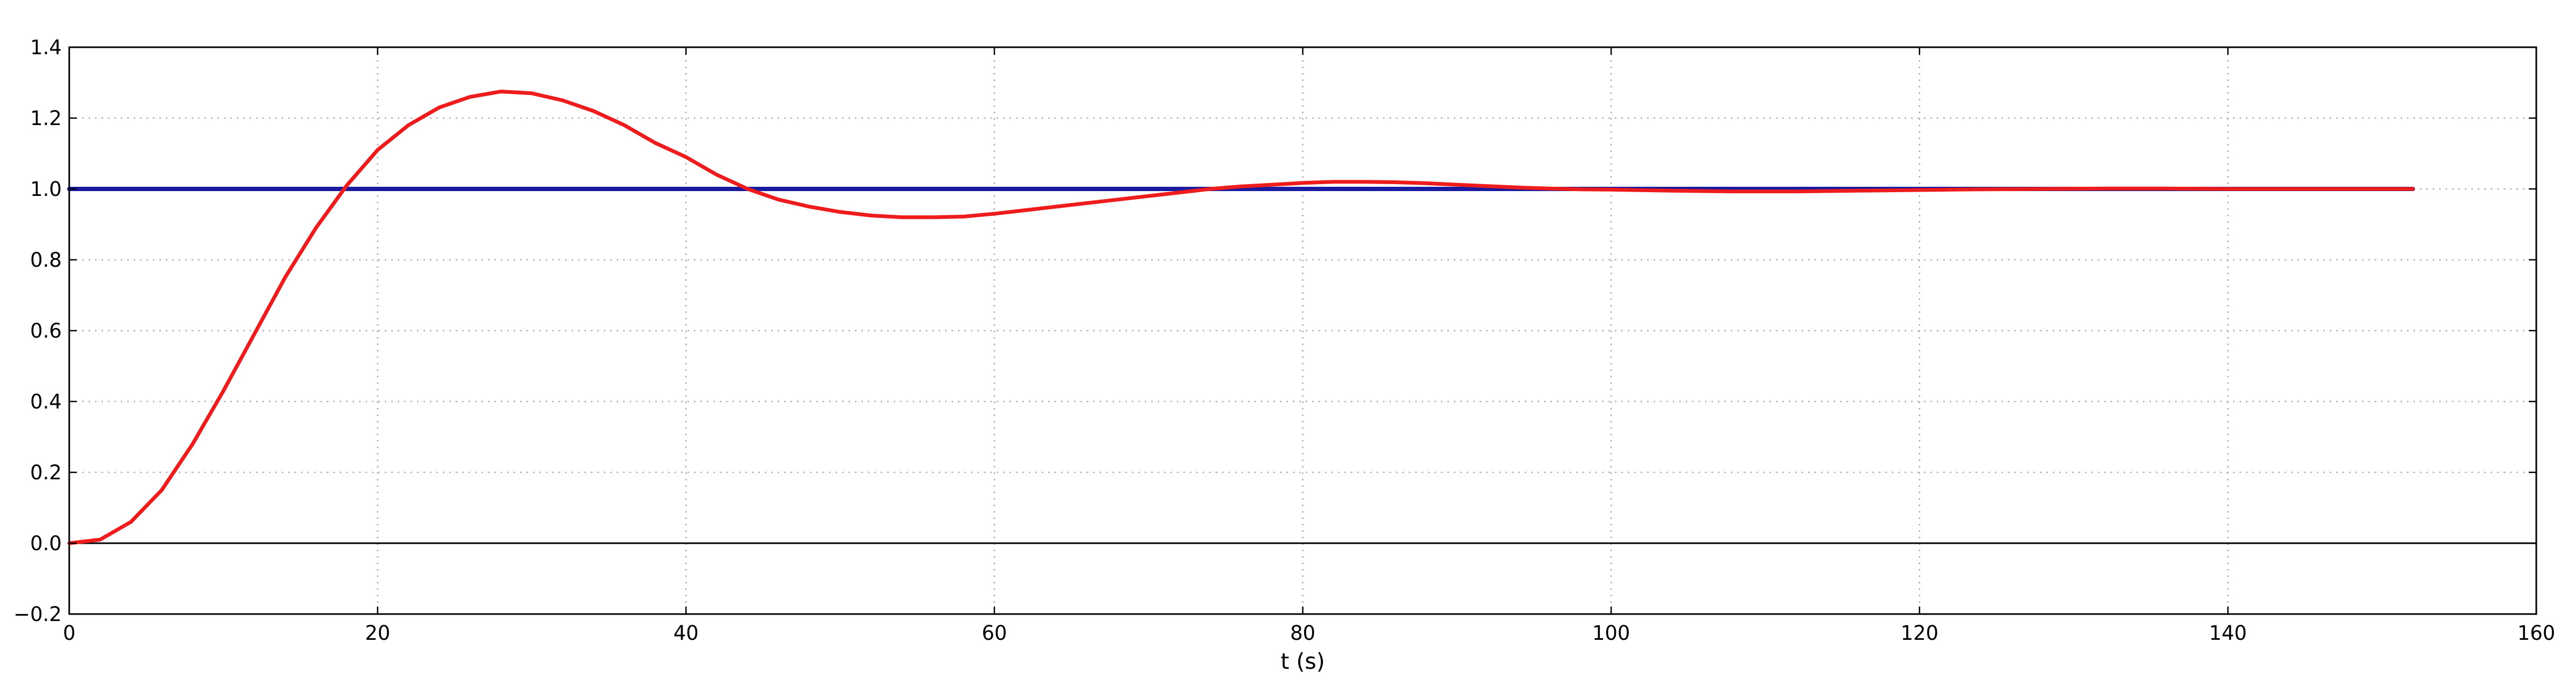  What do you see at coordinates (46, 543) in the screenshot?
I see `y-tick-label: 0.0` at bounding box center [46, 543].